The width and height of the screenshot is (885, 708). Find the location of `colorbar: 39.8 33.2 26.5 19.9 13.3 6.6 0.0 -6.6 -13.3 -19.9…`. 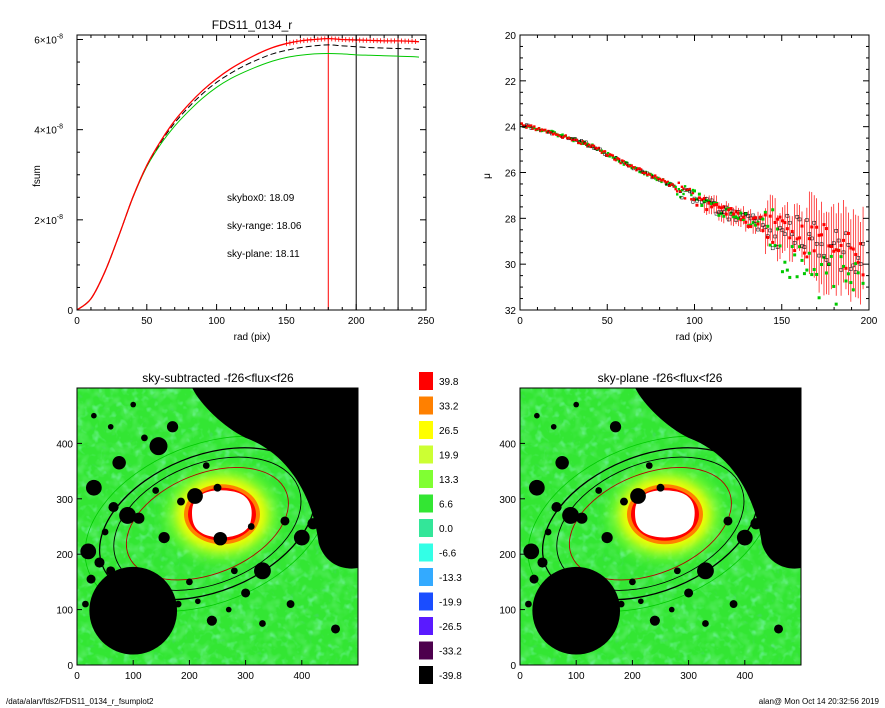

colorbar: 39.8 33.2 26.5 19.9 13.3 6.6 0.0 -6.6 -13.3 -19.9… is located at coordinates (440, 528).